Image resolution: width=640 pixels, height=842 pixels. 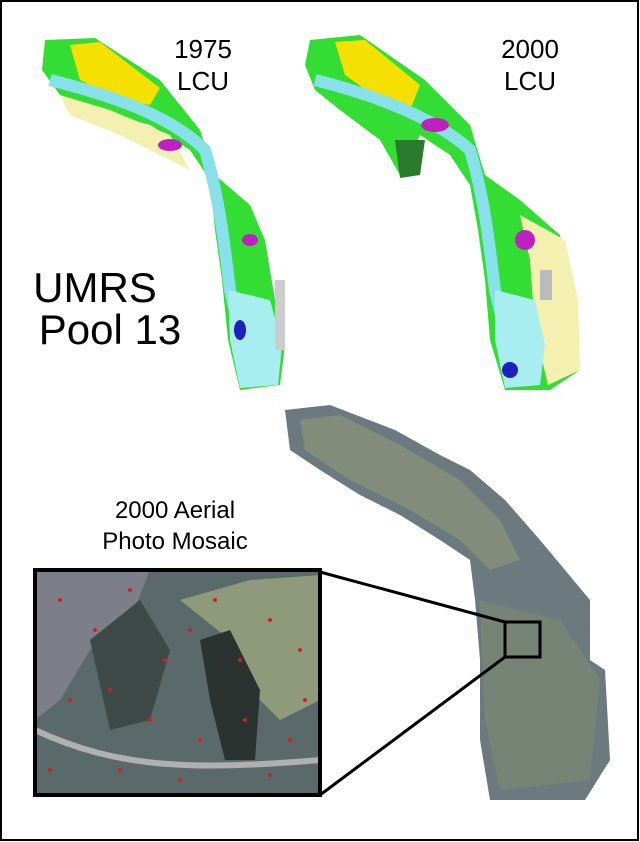 I want to click on map-year: 2000, so click(x=530, y=49).